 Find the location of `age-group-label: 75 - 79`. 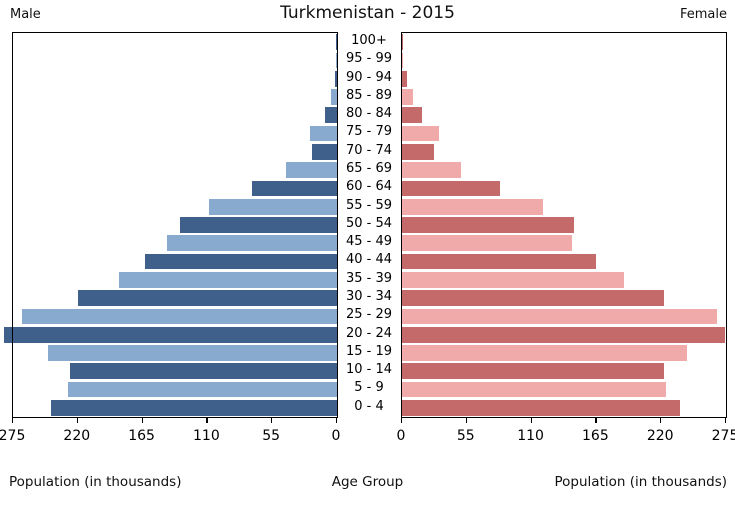

age-group-label: 75 - 79 is located at coordinates (369, 132).